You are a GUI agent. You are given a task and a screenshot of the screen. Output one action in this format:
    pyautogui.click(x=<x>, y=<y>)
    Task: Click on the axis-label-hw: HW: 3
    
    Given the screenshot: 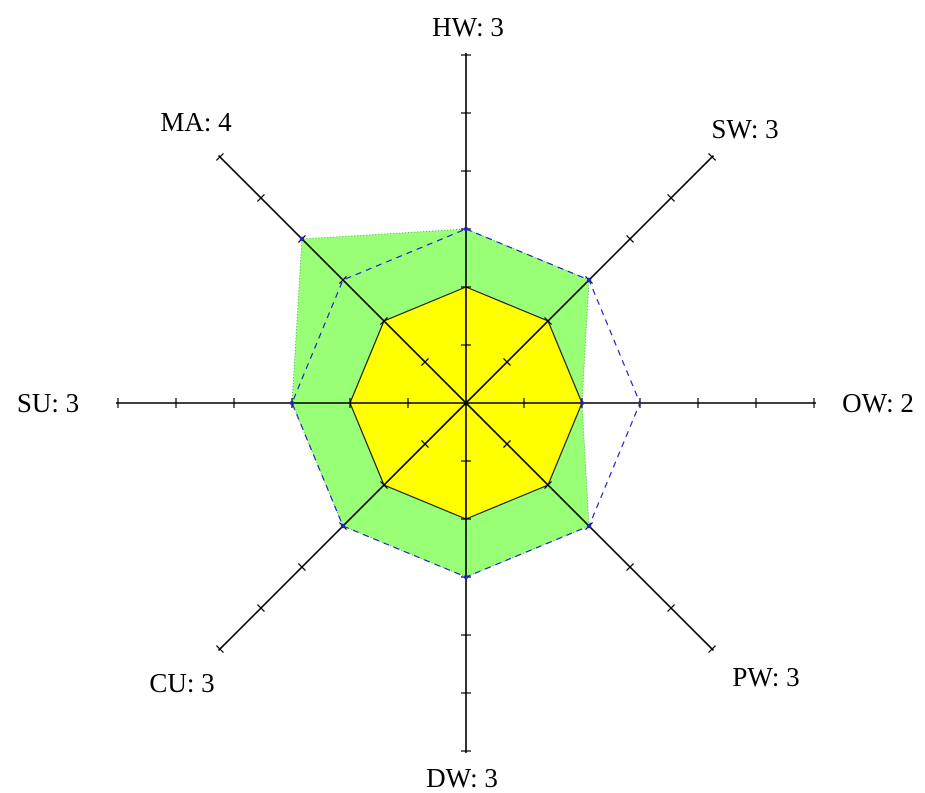 What is the action you would take?
    pyautogui.click(x=468, y=27)
    